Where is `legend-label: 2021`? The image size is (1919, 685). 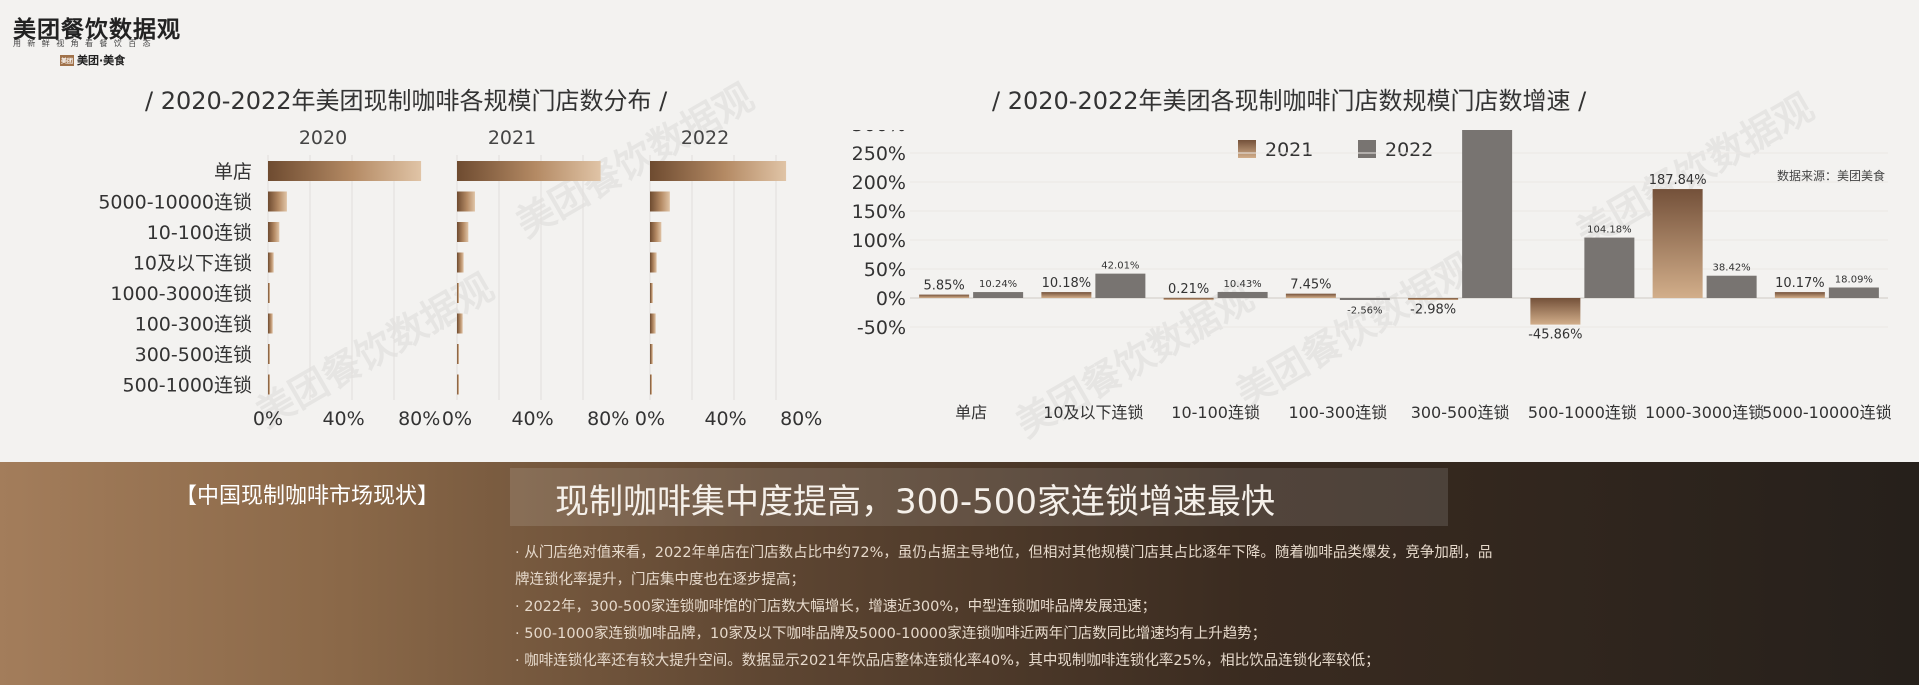
legend-label: 2021 is located at coordinates (1289, 150).